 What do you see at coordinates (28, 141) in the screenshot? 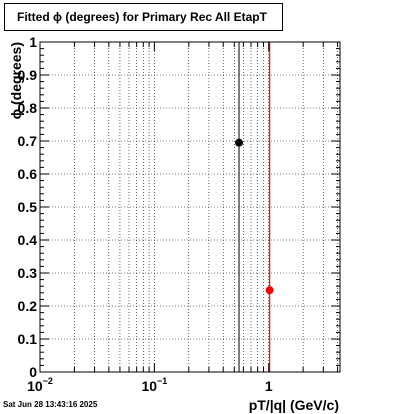
I see `y-tick-label: 0.7` at bounding box center [28, 141].